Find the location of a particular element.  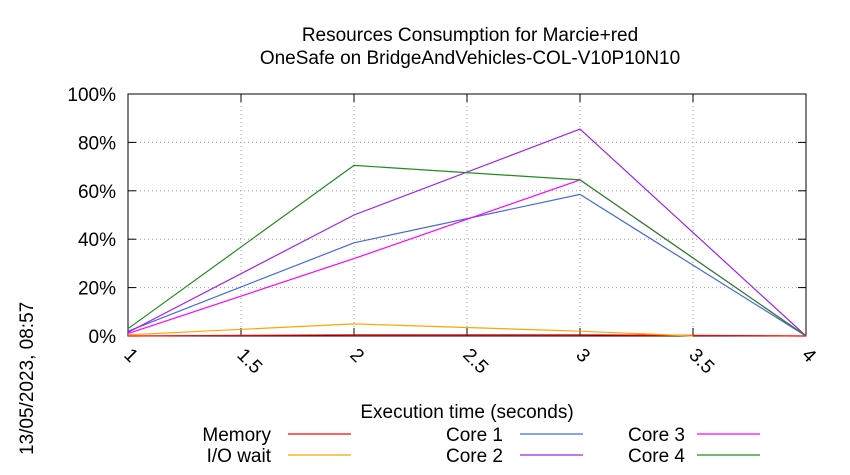

chart-title: Resources Consumption for Marcie+red is located at coordinates (470, 35).